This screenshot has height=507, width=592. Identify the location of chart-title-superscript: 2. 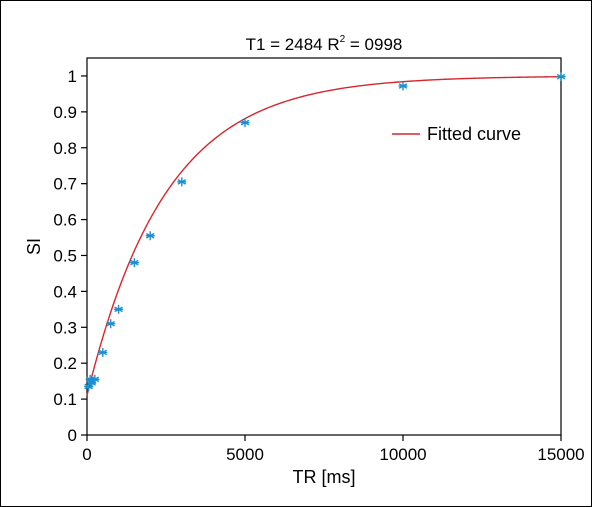
(343, 39).